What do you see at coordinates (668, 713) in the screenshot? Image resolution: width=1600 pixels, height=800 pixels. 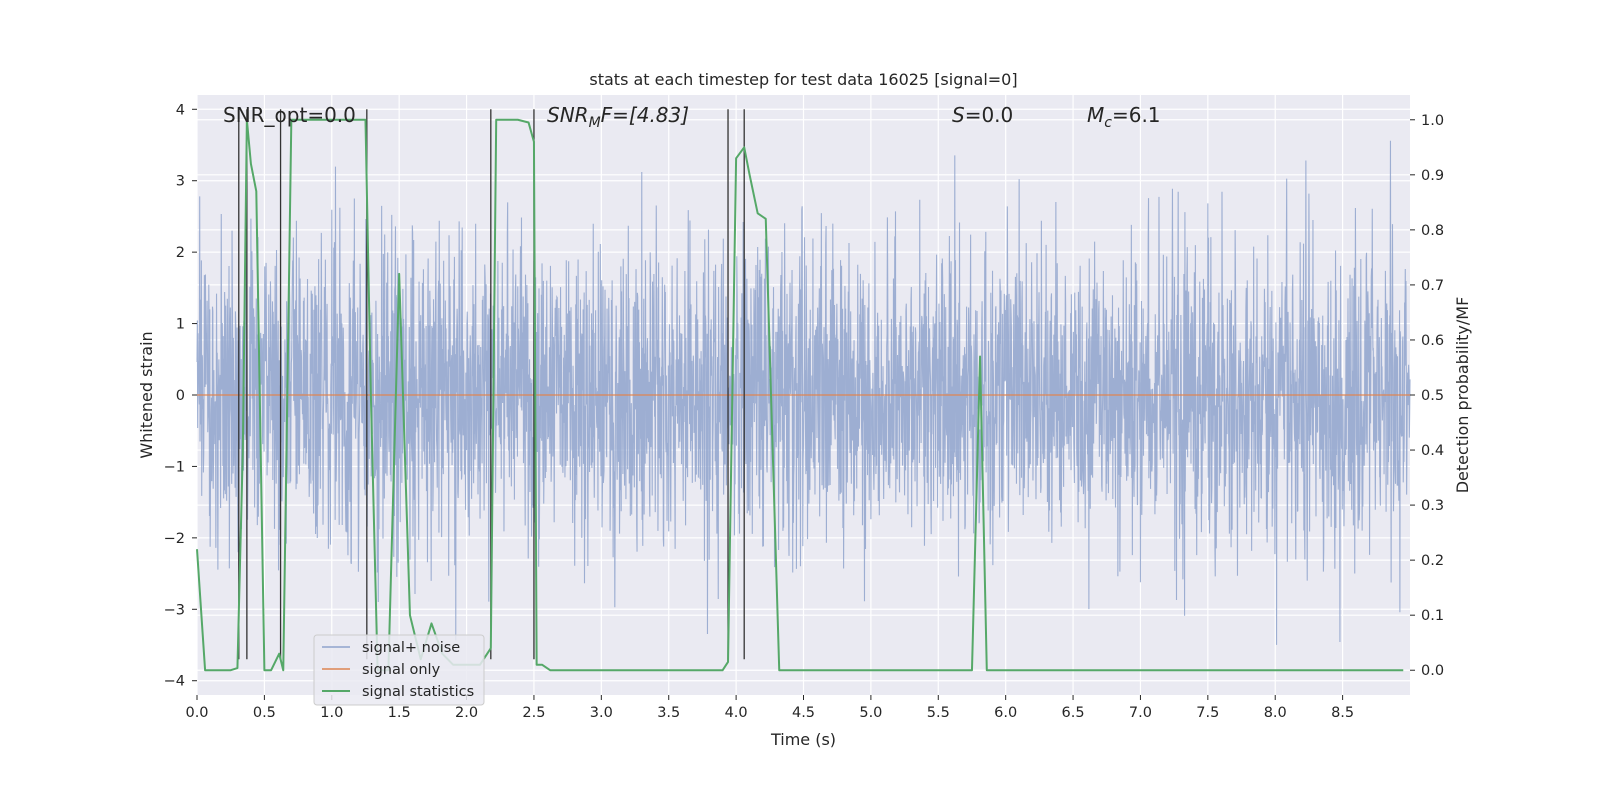 I see `x-tick-label: 3.5` at bounding box center [668, 713].